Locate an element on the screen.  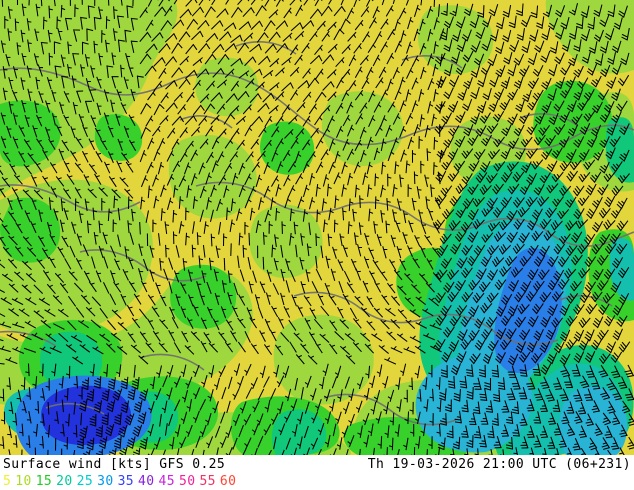
wind-speed-colorbar: 5 10 15 20 25 30 35 40 45 50 55 60 is located at coordinates (121, 481).